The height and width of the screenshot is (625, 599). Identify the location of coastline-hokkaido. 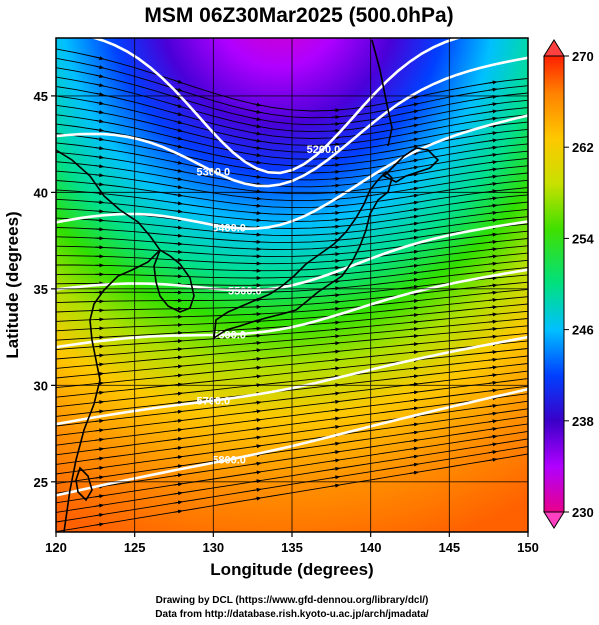
(411, 165).